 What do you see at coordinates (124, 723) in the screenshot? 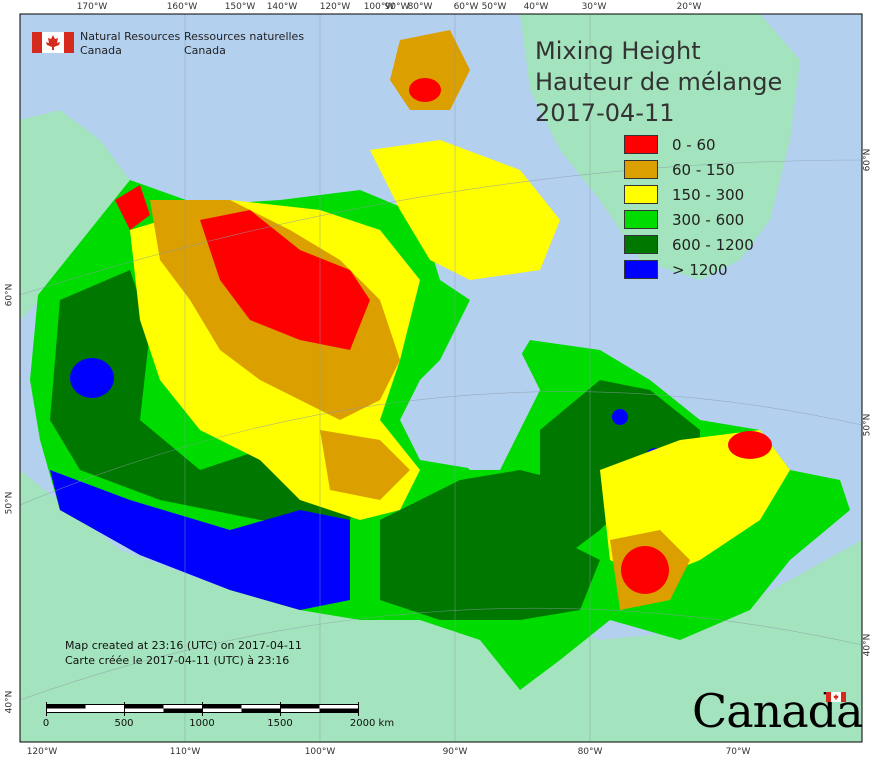
I see `scale-label: 500` at bounding box center [124, 723].